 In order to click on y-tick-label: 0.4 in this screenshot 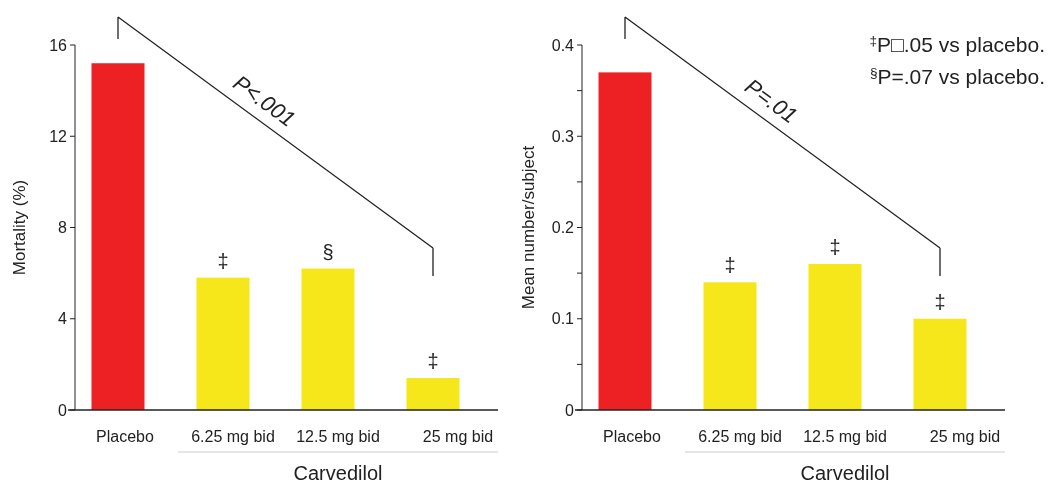, I will do `click(563, 45)`.